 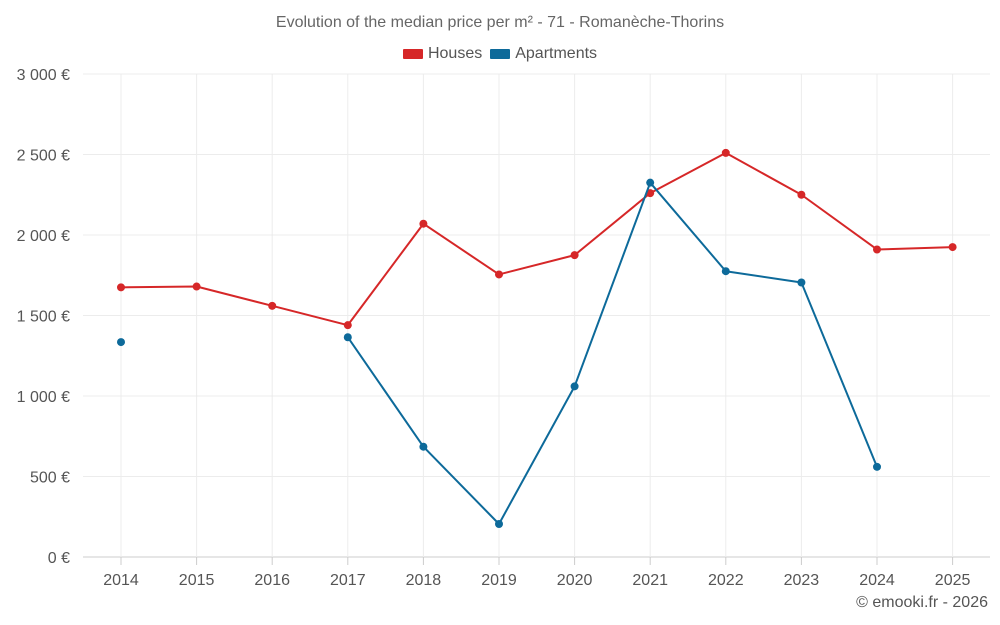 I want to click on data-point-houses-2018, so click(x=423, y=223).